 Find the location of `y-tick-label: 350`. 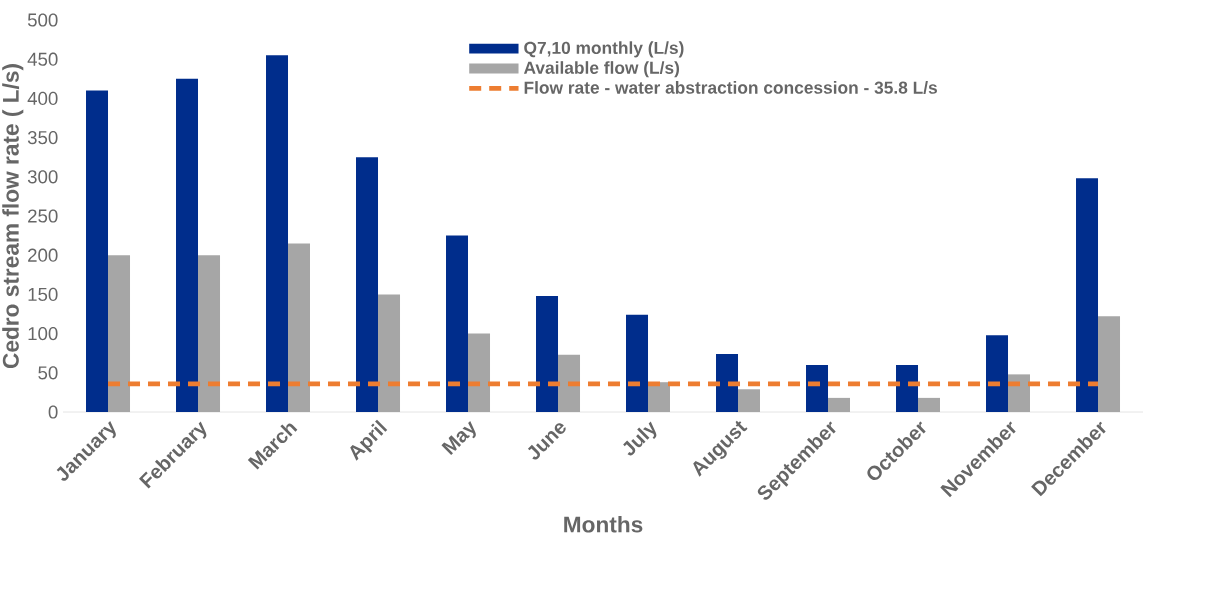

y-tick-label: 350 is located at coordinates (42, 137).